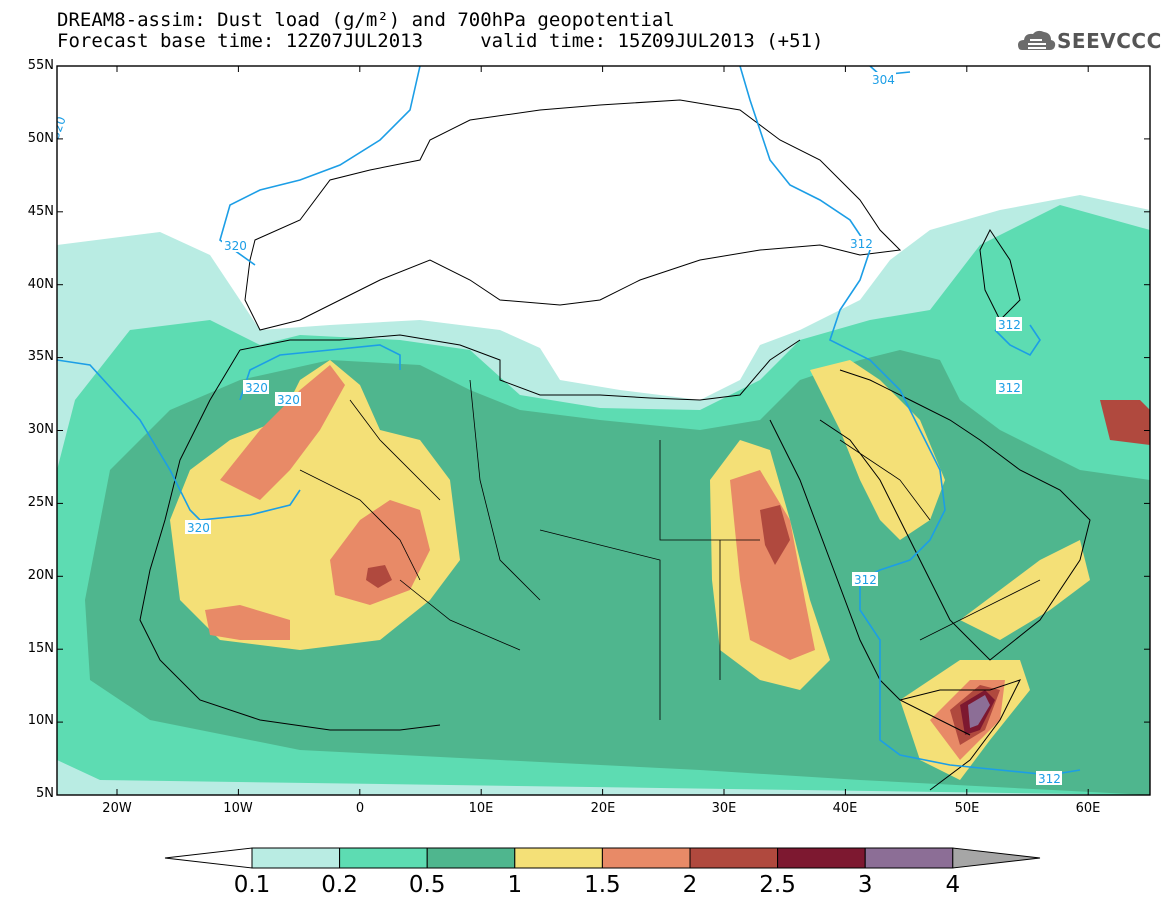 This screenshot has height=907, width=1165. I want to click on lat-label: 5N, so click(45, 793).